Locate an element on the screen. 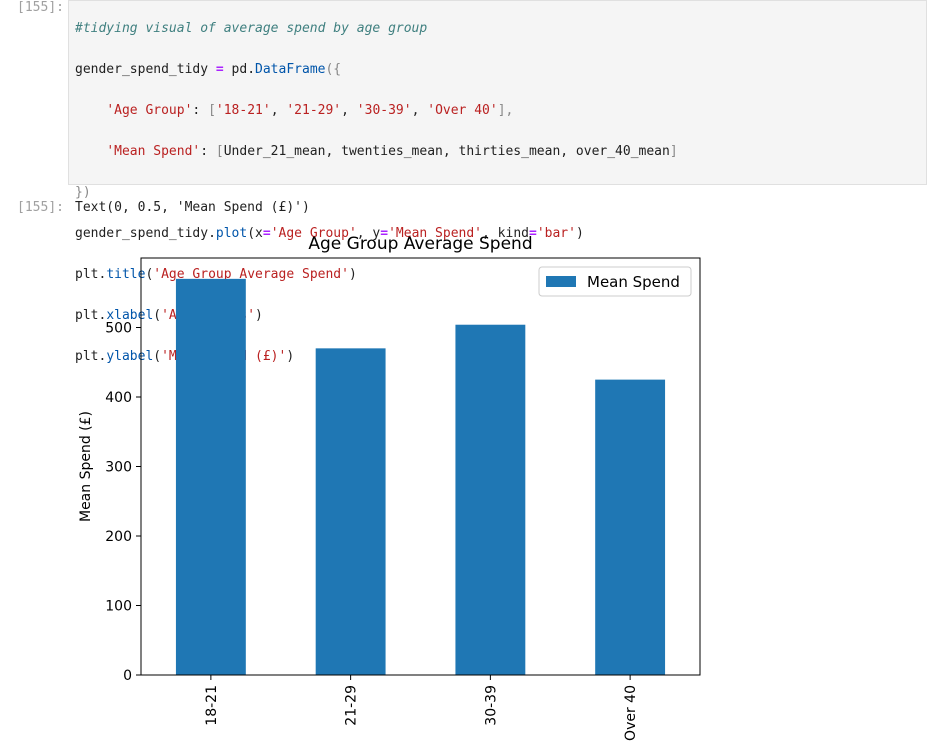 The width and height of the screenshot is (927, 746). x-tick-label: 21-29 is located at coordinates (352, 705).